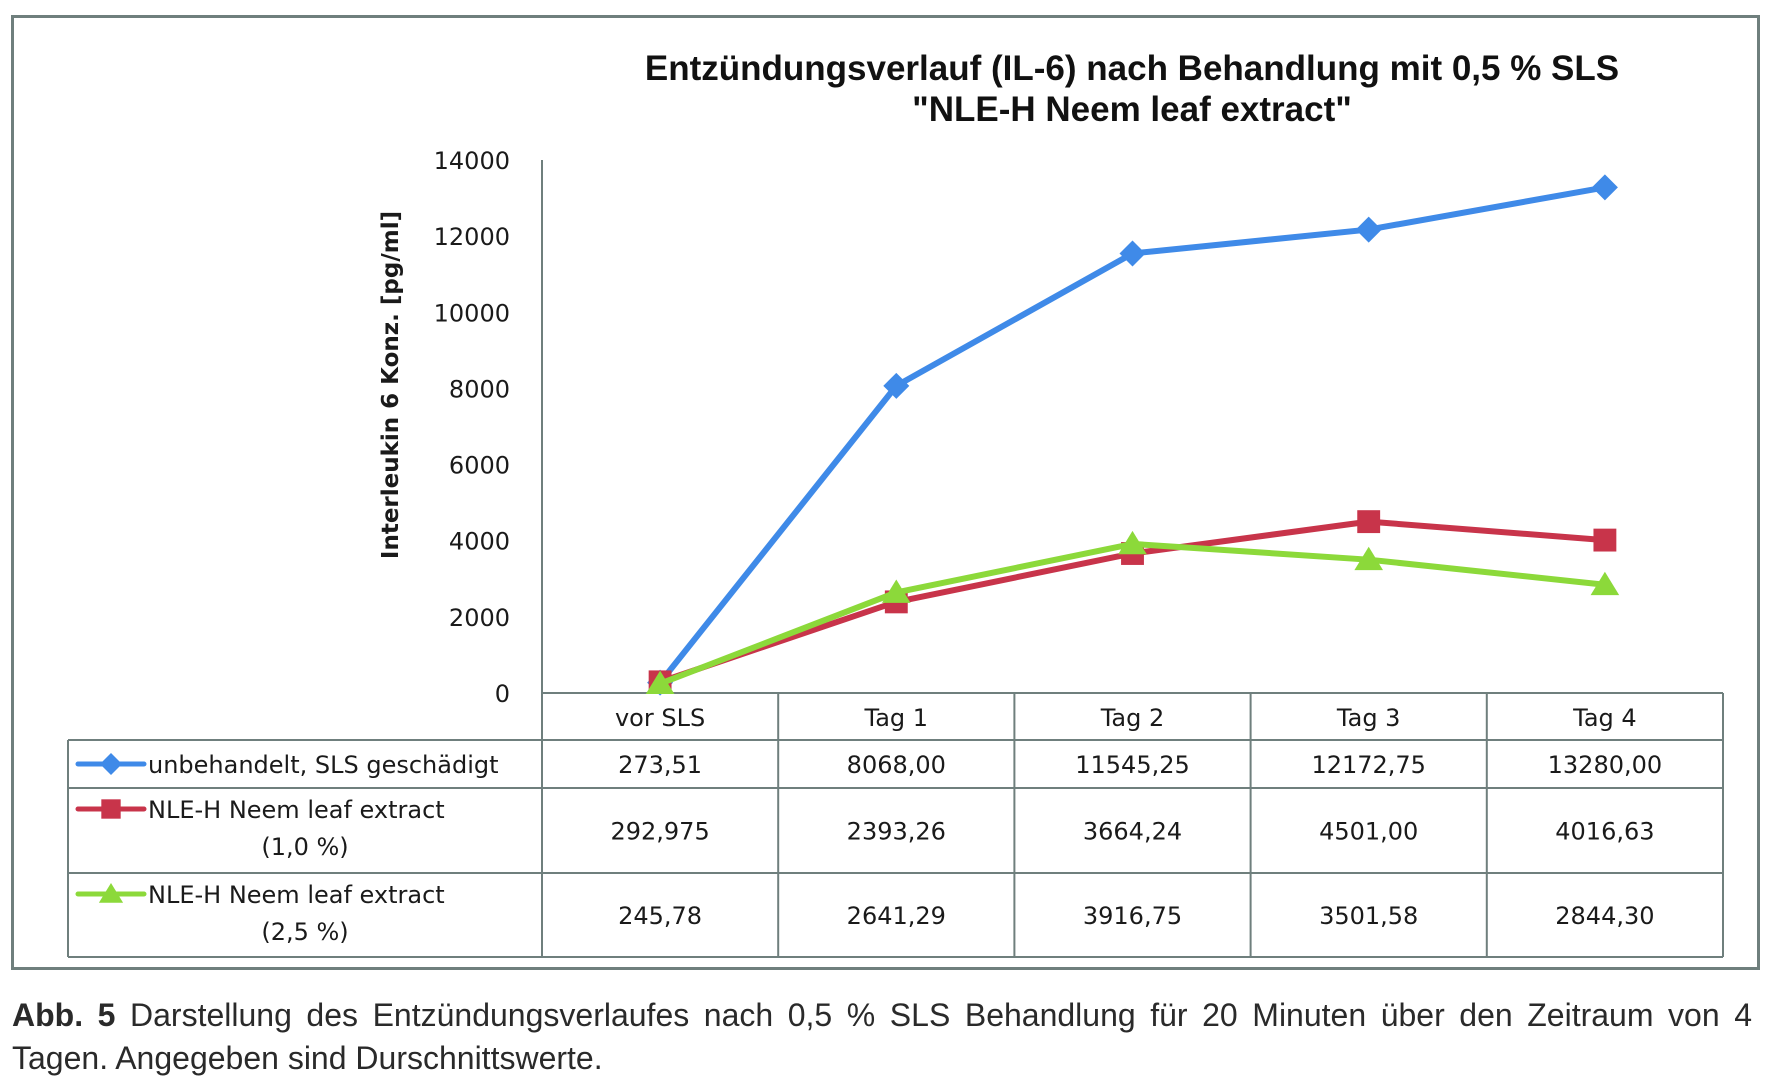 Image resolution: width=1772 pixels, height=1083 pixels. What do you see at coordinates (472, 161) in the screenshot?
I see `y-tick-label: 14000` at bounding box center [472, 161].